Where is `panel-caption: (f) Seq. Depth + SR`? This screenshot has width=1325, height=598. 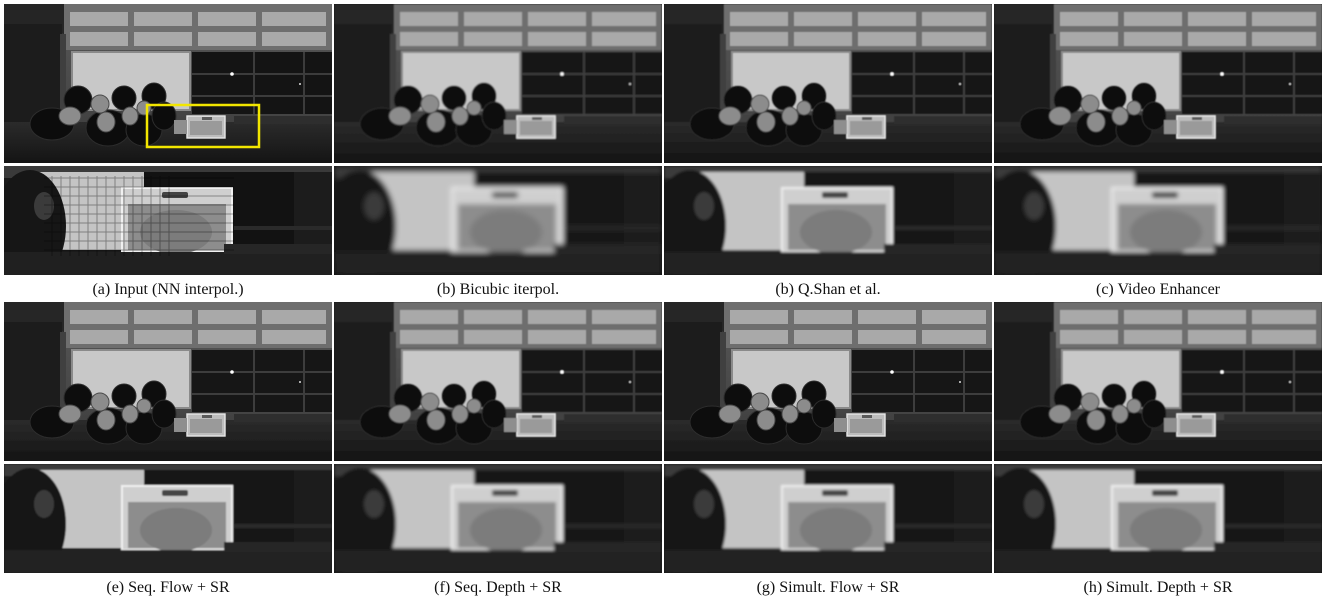
panel-caption: (f) Seq. Depth + SR is located at coordinates (498, 587).